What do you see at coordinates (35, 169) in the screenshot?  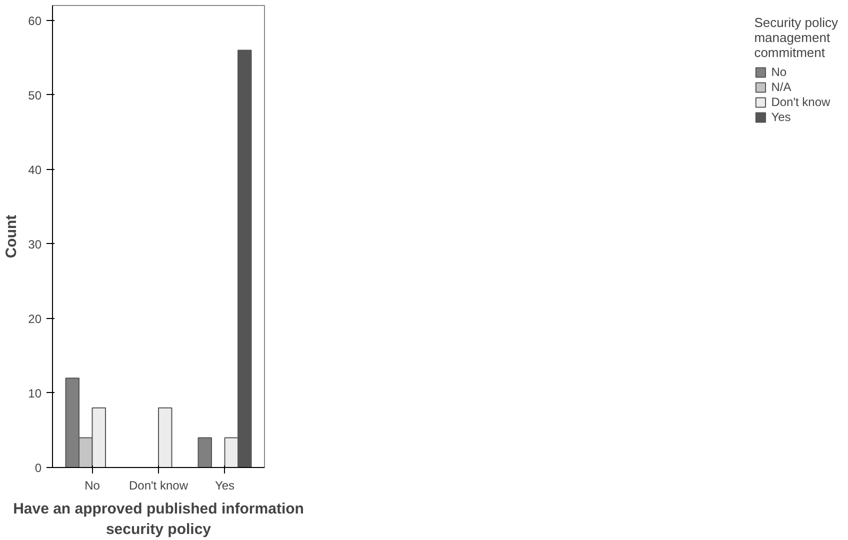 I see `y-tick-label: 40` at bounding box center [35, 169].